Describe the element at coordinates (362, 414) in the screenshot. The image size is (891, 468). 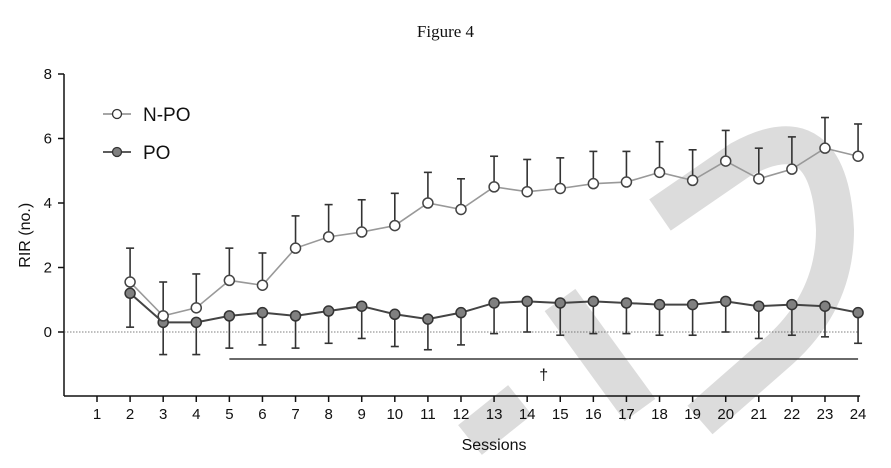
I see `x-tick-label: 9` at that location.